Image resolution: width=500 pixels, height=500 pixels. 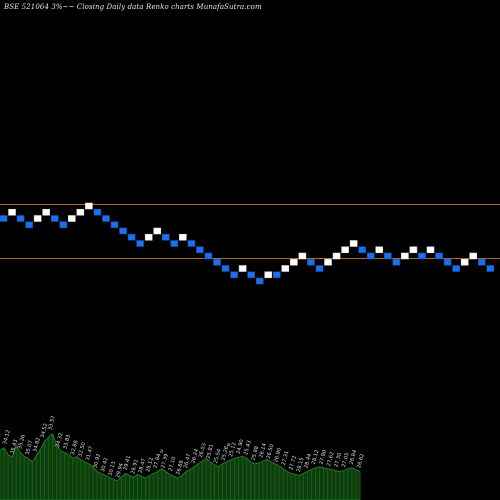 I want to click on volume-label: 27.72, so click(x=293, y=463).